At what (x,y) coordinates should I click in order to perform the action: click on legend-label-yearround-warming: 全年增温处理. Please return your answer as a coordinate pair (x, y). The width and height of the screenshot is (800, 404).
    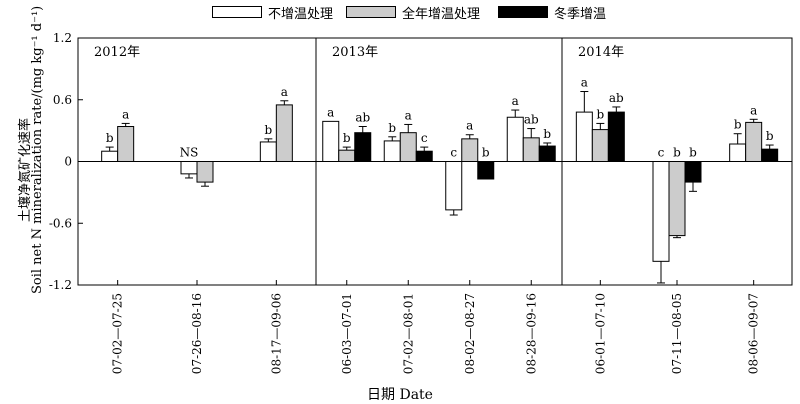
    Looking at the image, I should click on (441, 14).